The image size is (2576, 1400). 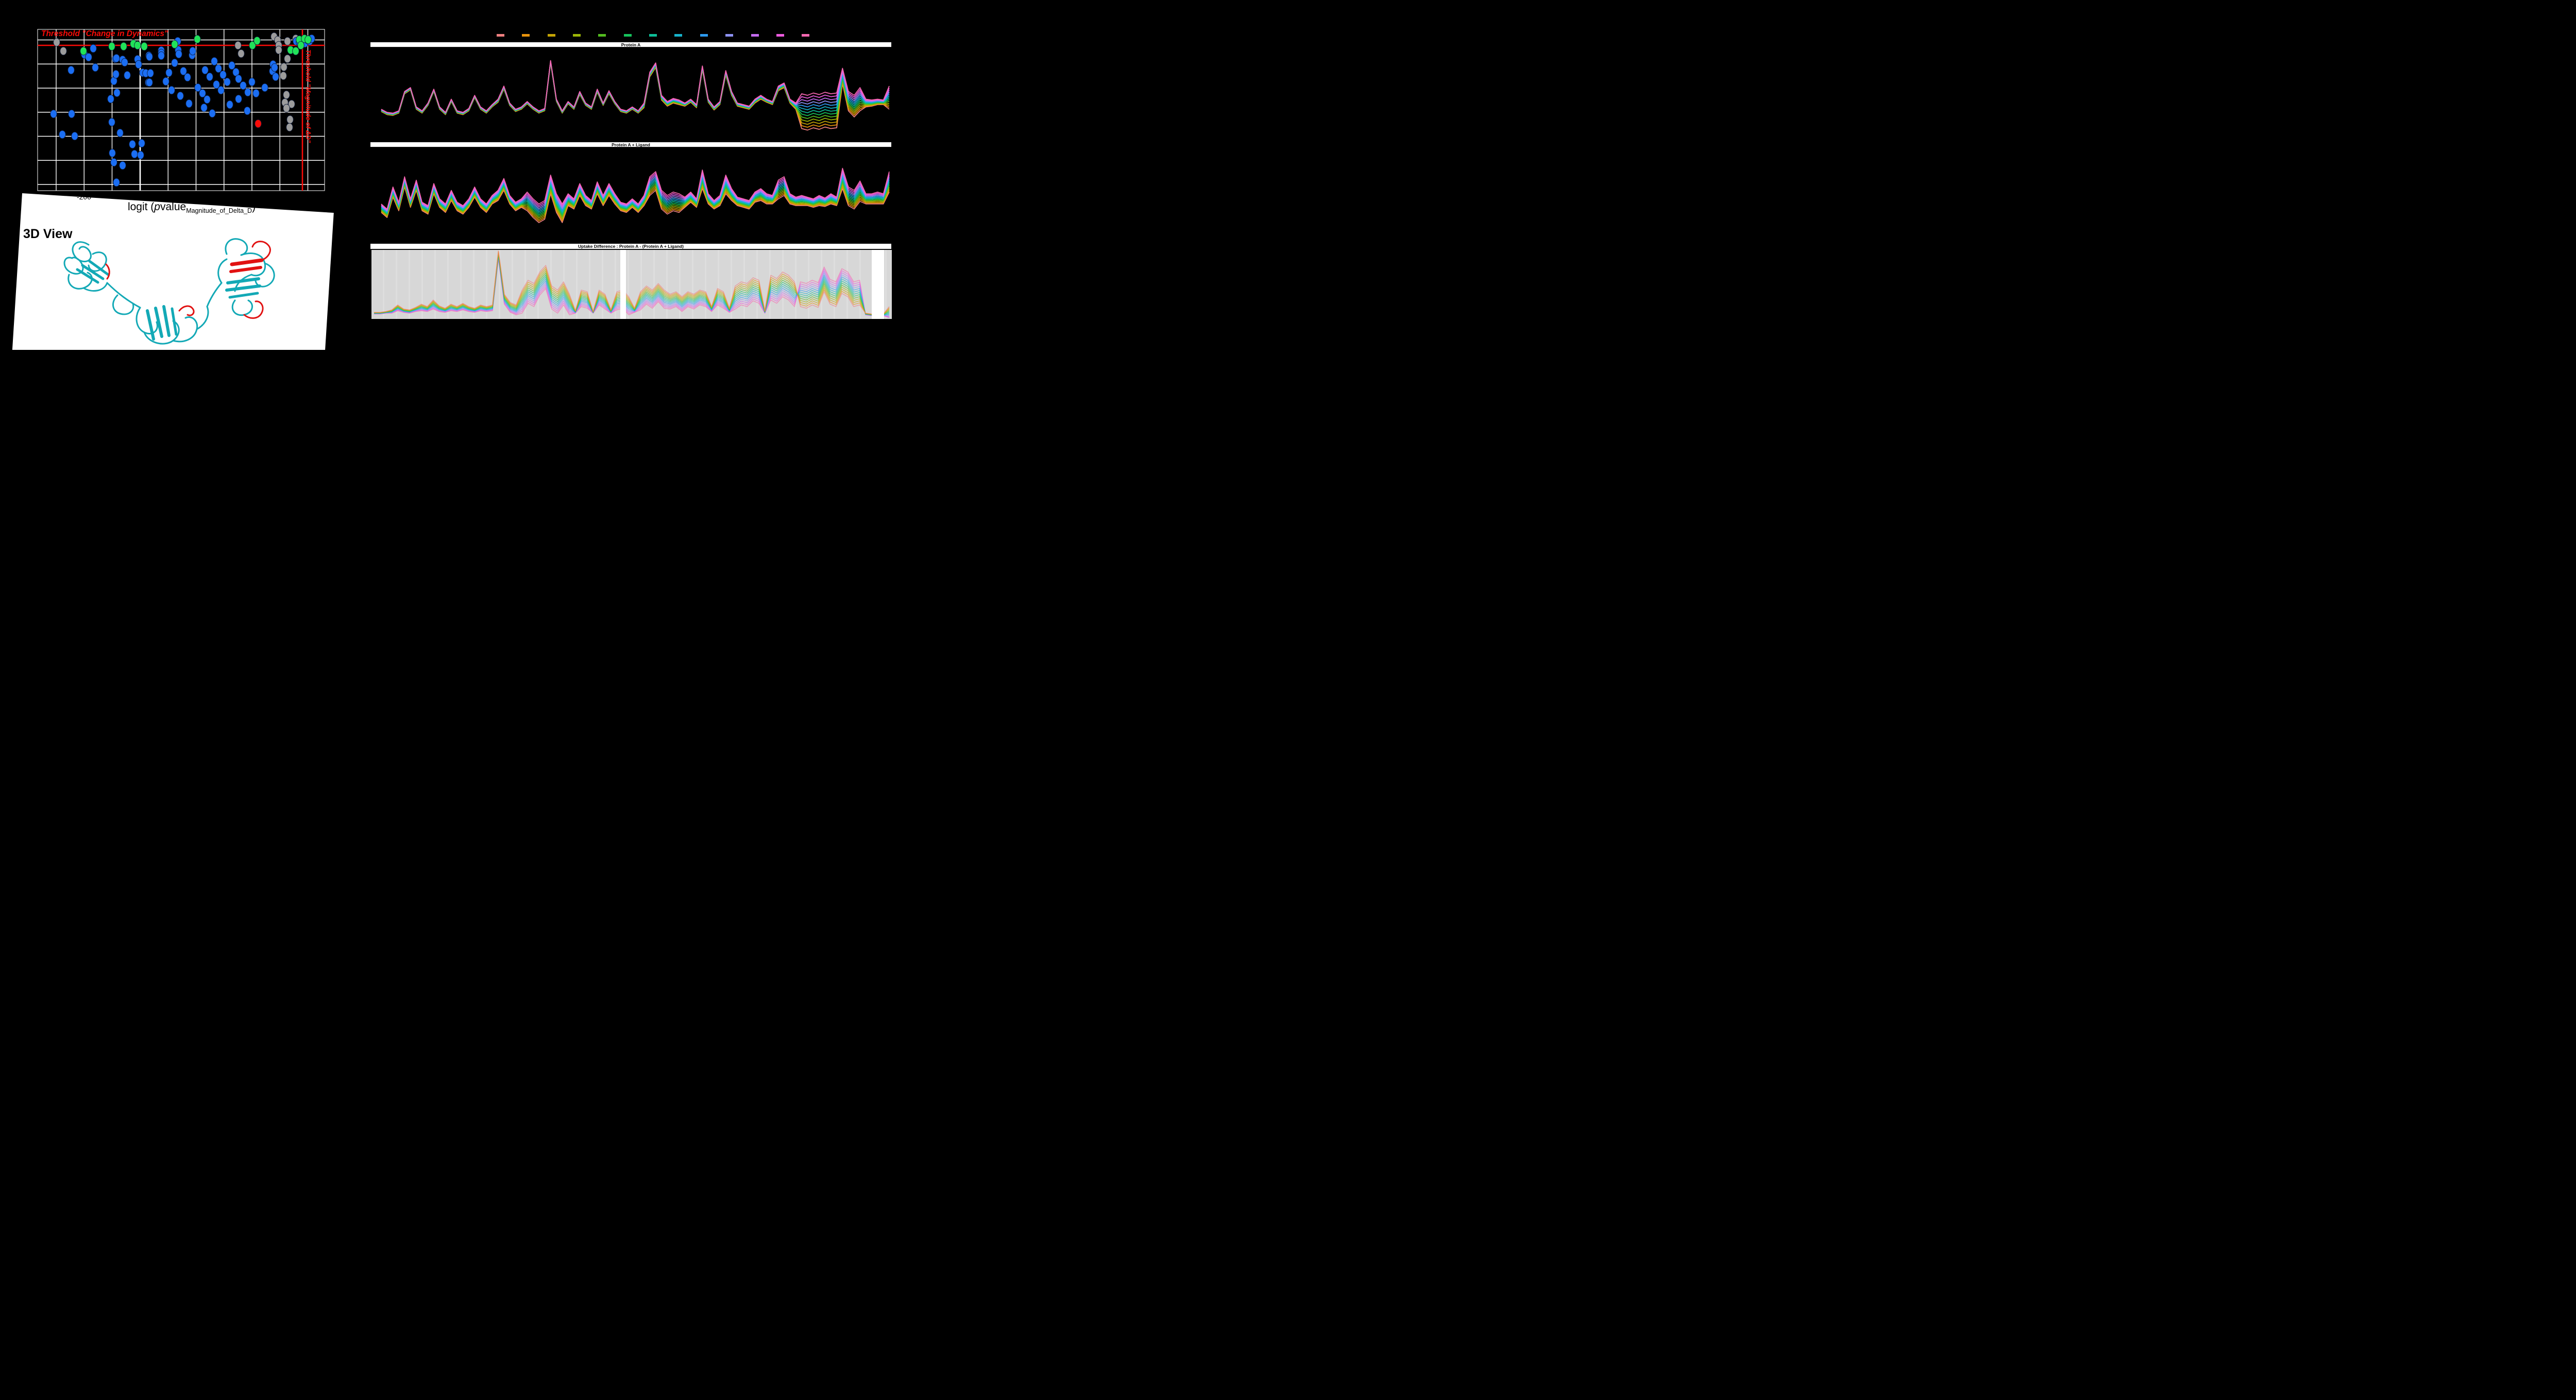 I want to click on ligand-title-band: Protein A + Ligand, so click(x=630, y=144).